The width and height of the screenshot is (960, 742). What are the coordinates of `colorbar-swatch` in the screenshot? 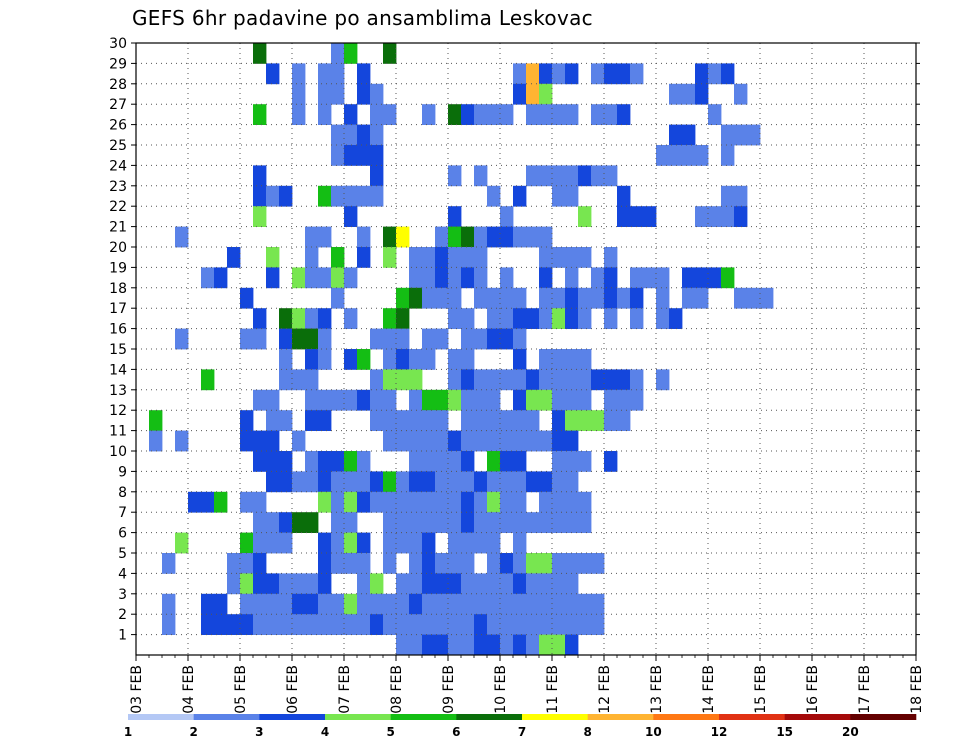 It's located at (620, 717).